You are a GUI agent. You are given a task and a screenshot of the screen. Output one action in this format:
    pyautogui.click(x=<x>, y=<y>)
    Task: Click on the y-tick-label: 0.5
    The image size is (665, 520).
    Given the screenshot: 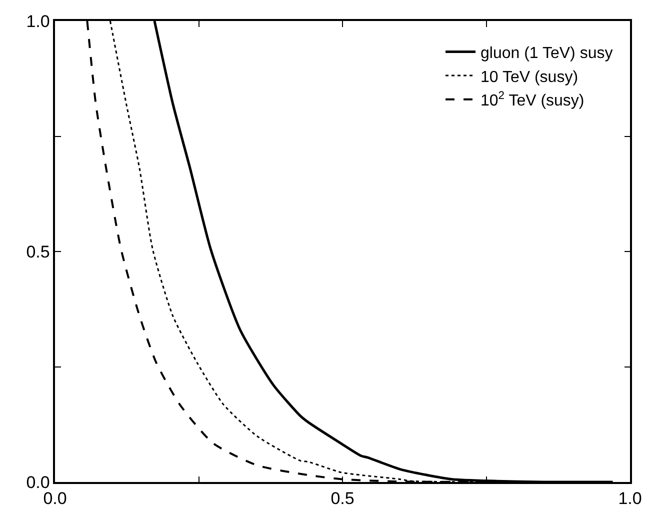 What is the action you would take?
    pyautogui.click(x=38, y=252)
    